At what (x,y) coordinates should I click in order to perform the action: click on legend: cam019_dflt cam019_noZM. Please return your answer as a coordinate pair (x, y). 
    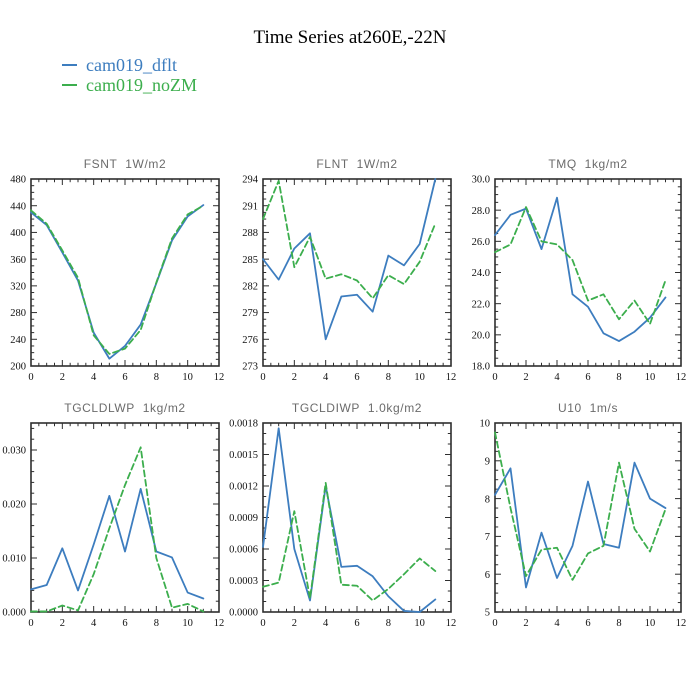
    Looking at the image, I should click on (129, 75).